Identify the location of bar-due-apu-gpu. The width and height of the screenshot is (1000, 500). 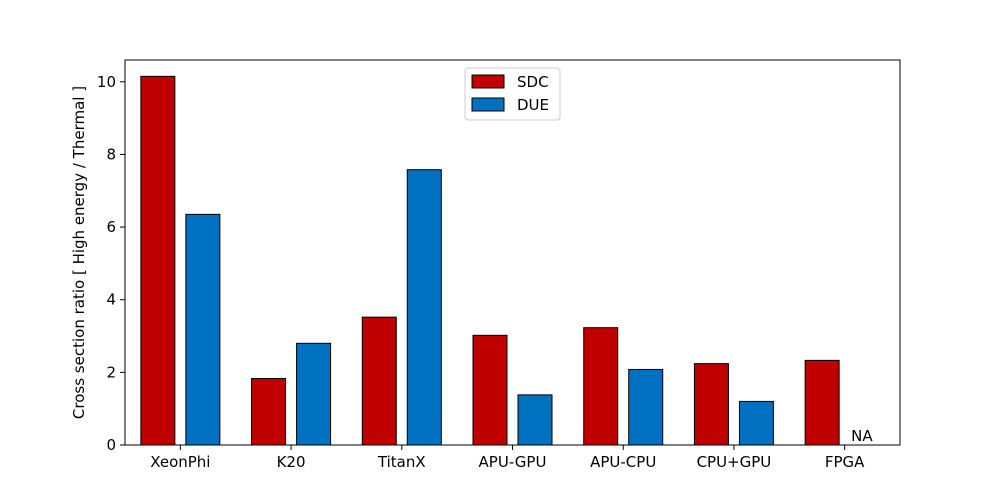
(535, 420).